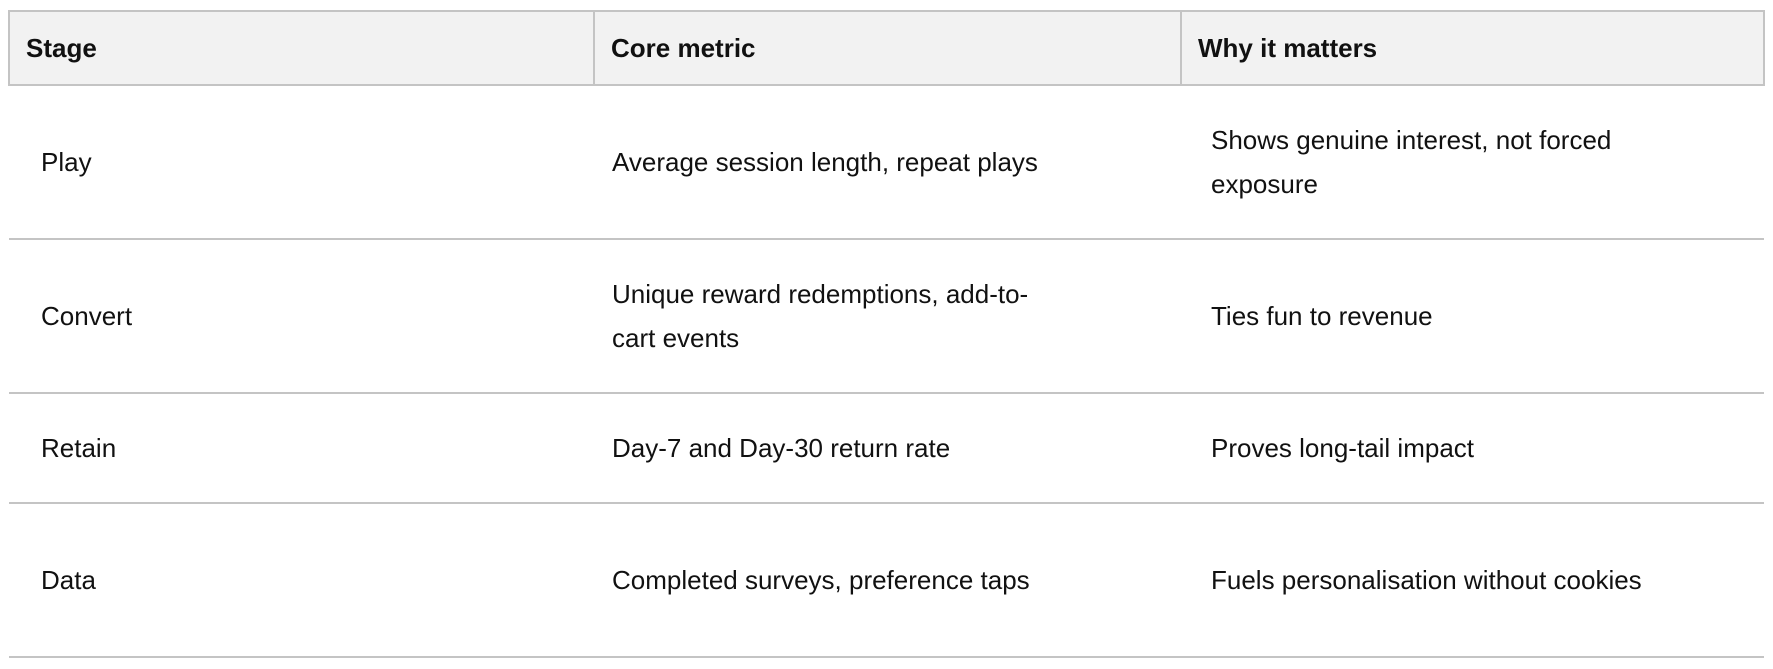 The image size is (1773, 669). I want to click on cell-core-metric: Day-7 and Day-30 return rate, so click(887, 448).